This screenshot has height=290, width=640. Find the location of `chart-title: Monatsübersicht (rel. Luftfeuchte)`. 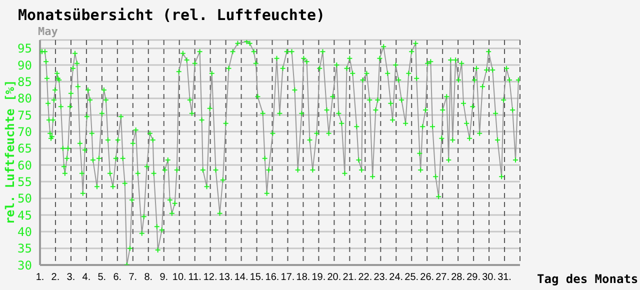

chart-title: Monatsübersicht (rel. Luftfeuchte) is located at coordinates (172, 15).